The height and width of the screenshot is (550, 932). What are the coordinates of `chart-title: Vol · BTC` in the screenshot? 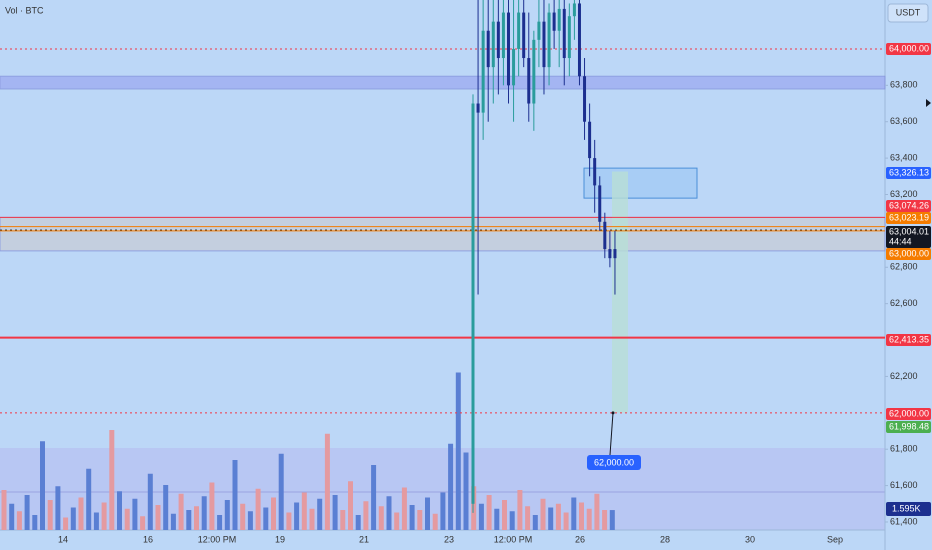 It's located at (24, 10).